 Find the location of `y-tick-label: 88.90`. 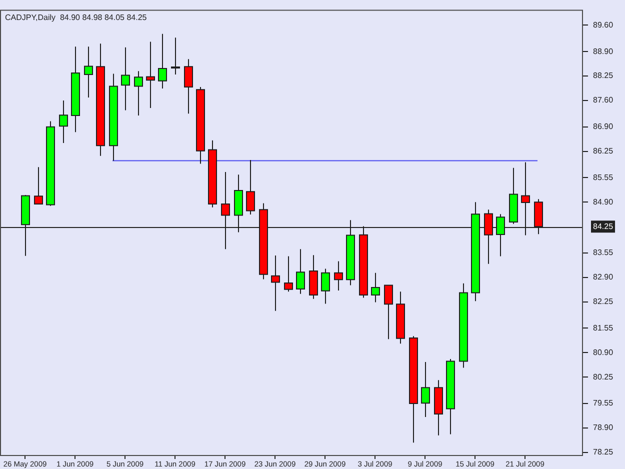

y-tick-label: 88.90 is located at coordinates (603, 51).